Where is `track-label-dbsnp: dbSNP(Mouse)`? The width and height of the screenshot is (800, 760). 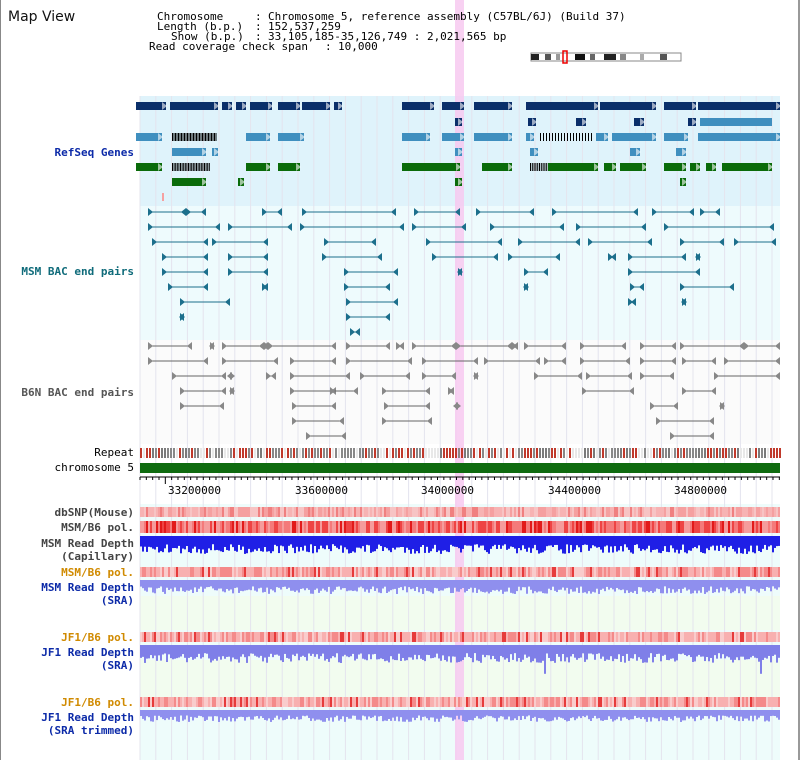 track-label-dbsnp: dbSNP(Mouse) is located at coordinates (94, 512).